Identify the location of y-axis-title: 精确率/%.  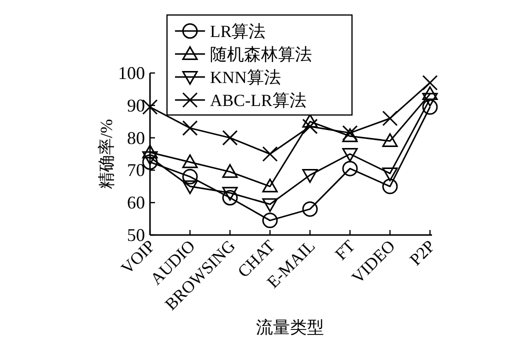
(106, 154).